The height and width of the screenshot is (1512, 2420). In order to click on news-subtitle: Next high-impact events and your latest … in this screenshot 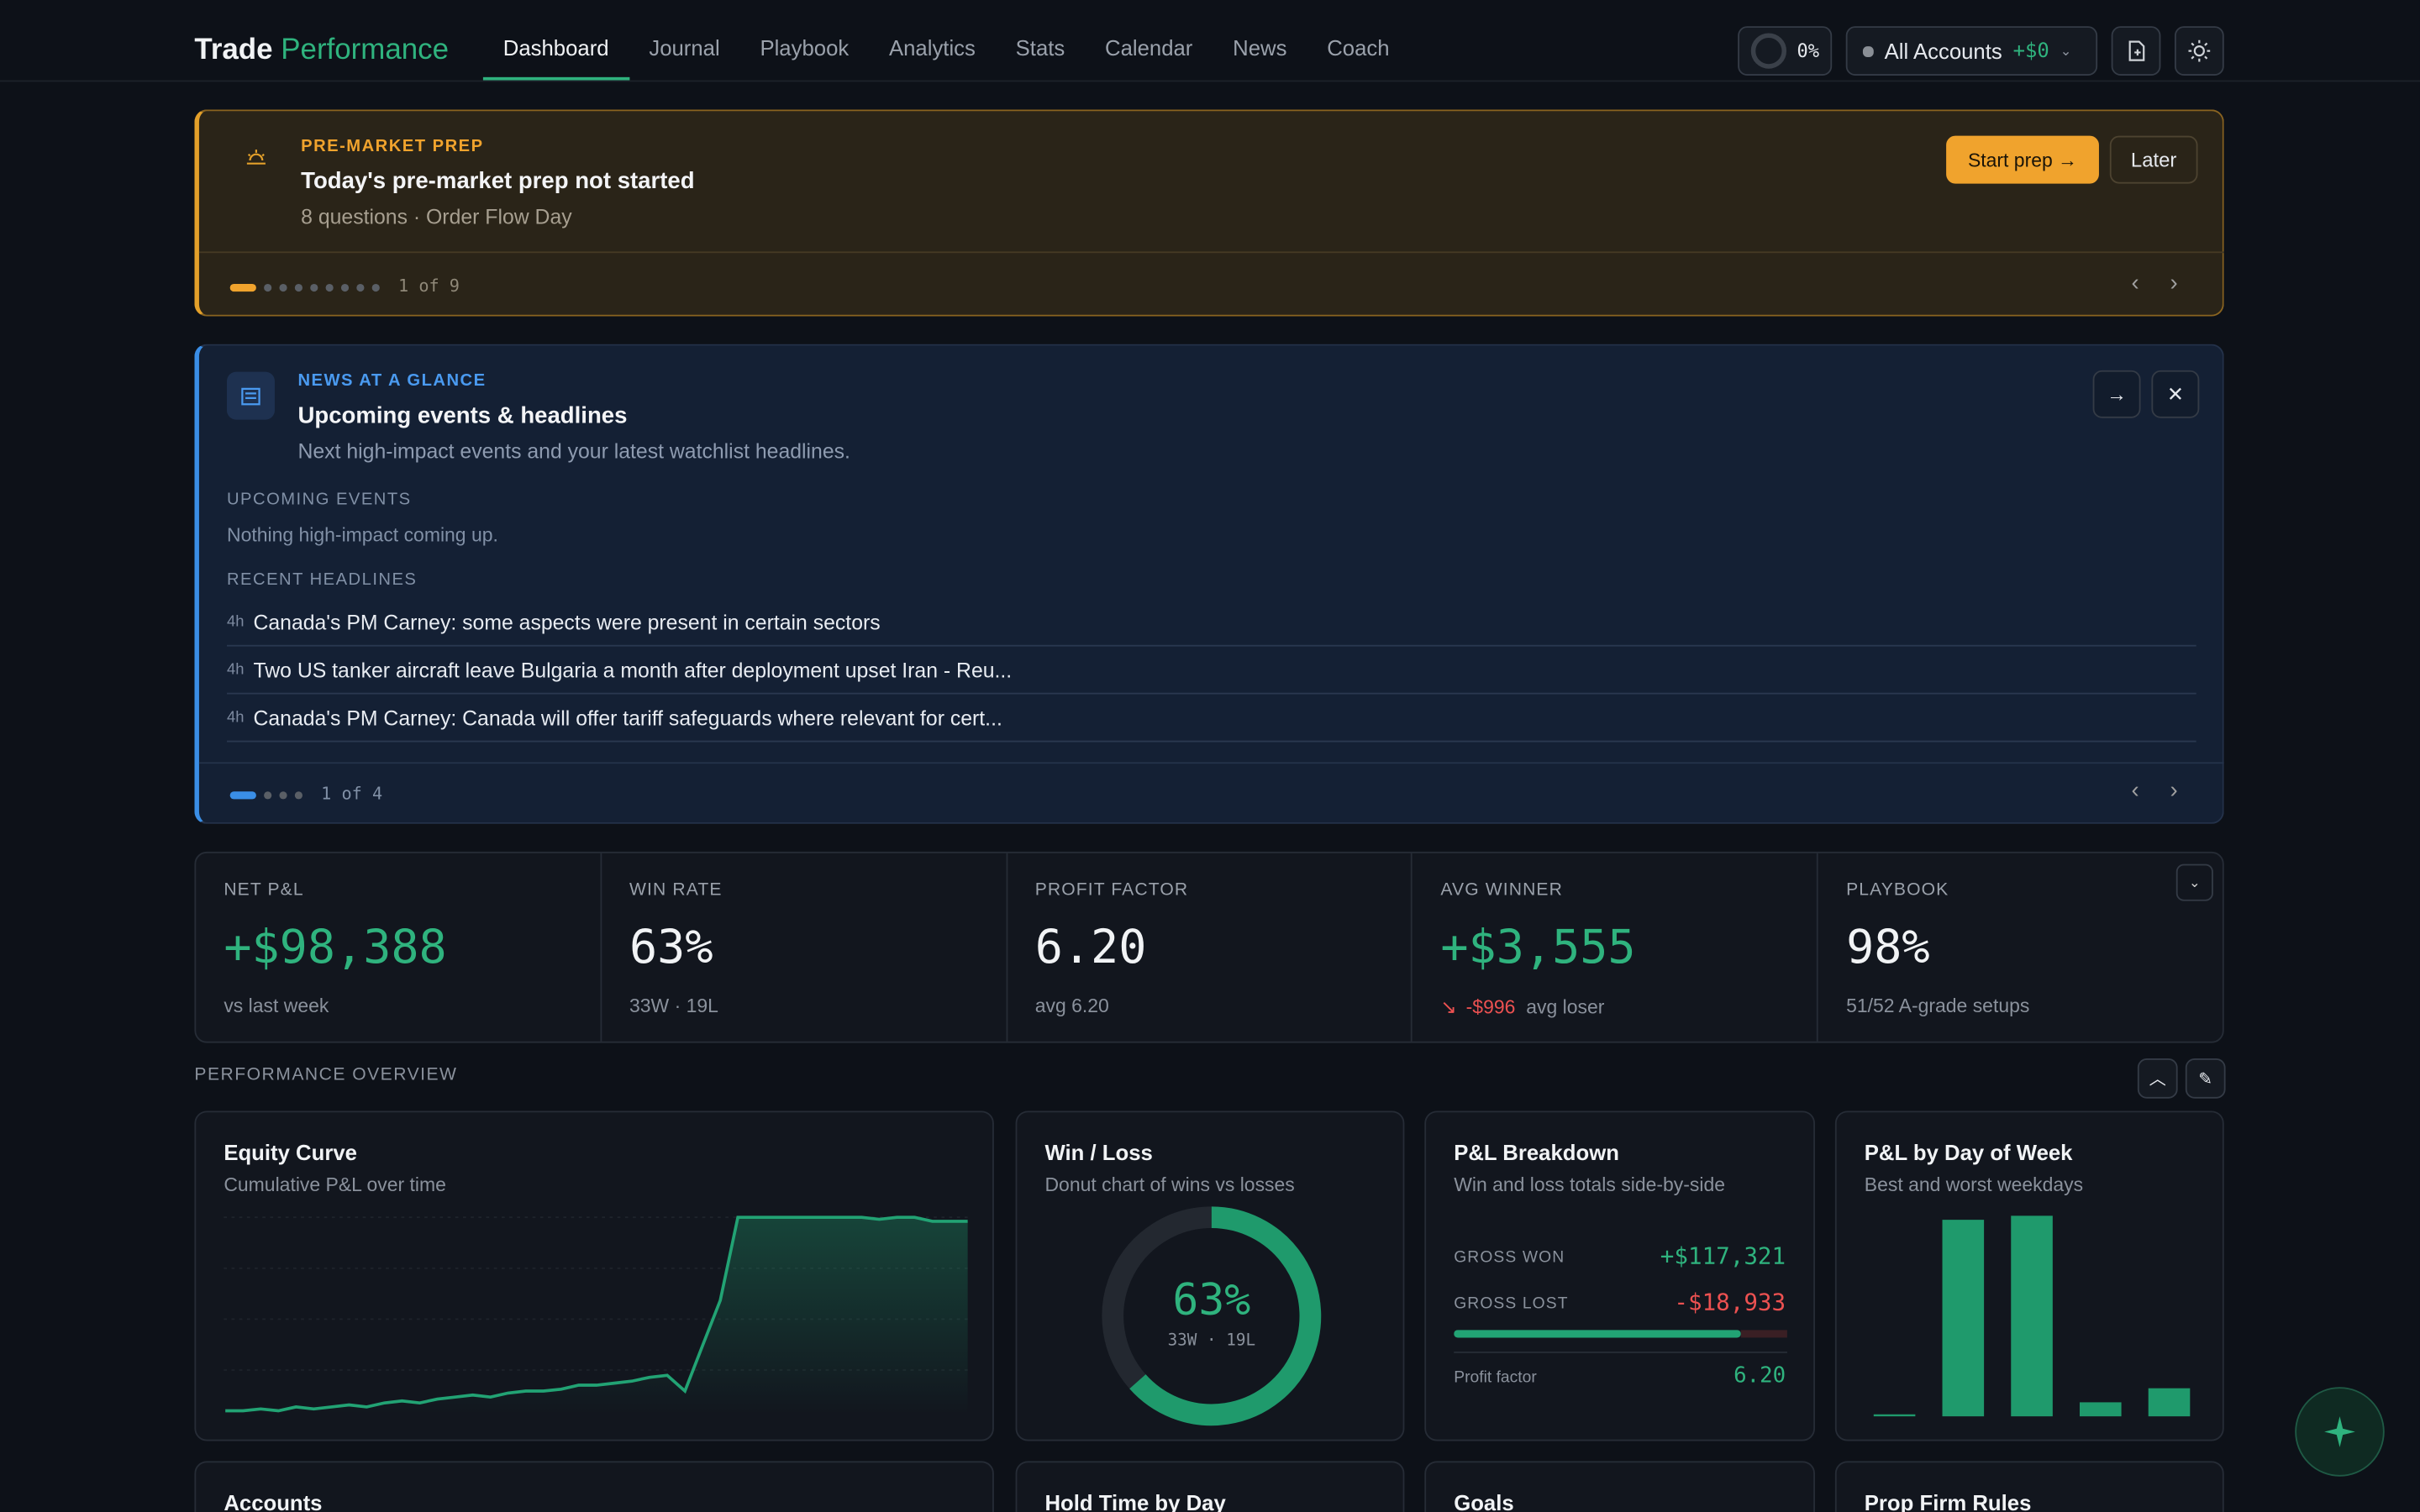, I will do `click(573, 451)`.